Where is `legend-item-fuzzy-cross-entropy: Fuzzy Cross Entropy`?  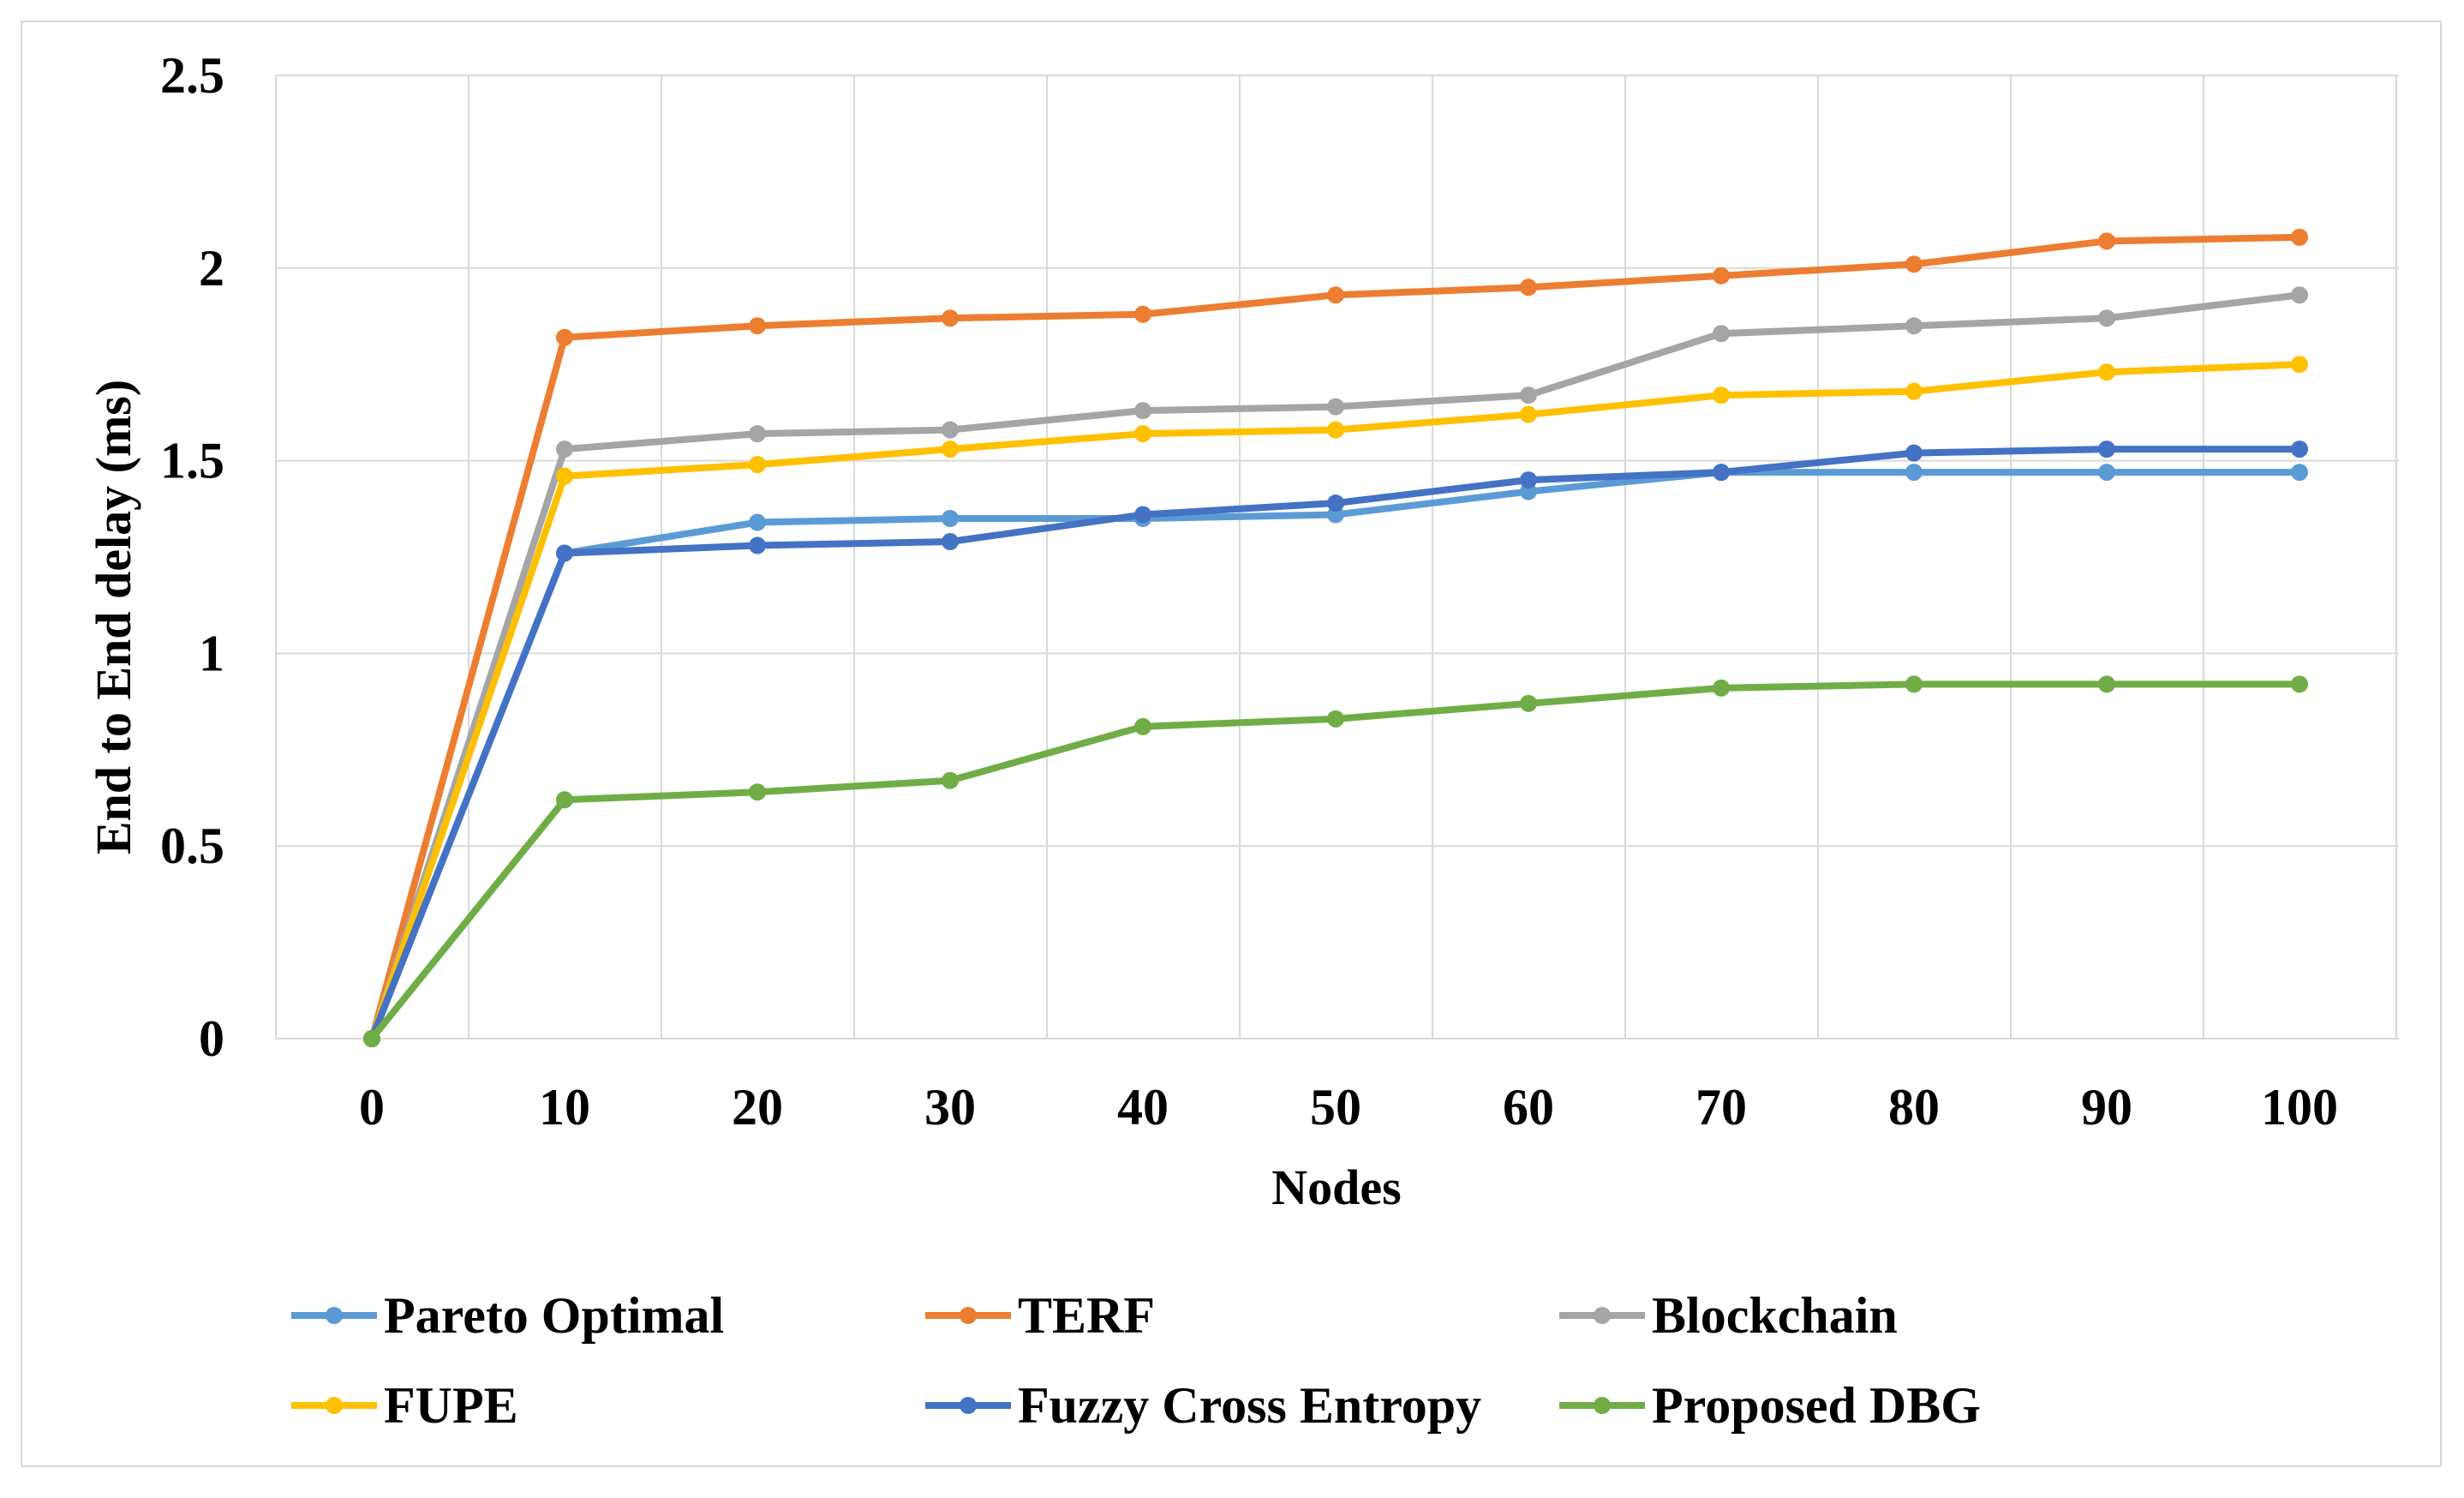 legend-item-fuzzy-cross-entropy: Fuzzy Cross Entropy is located at coordinates (1203, 1405).